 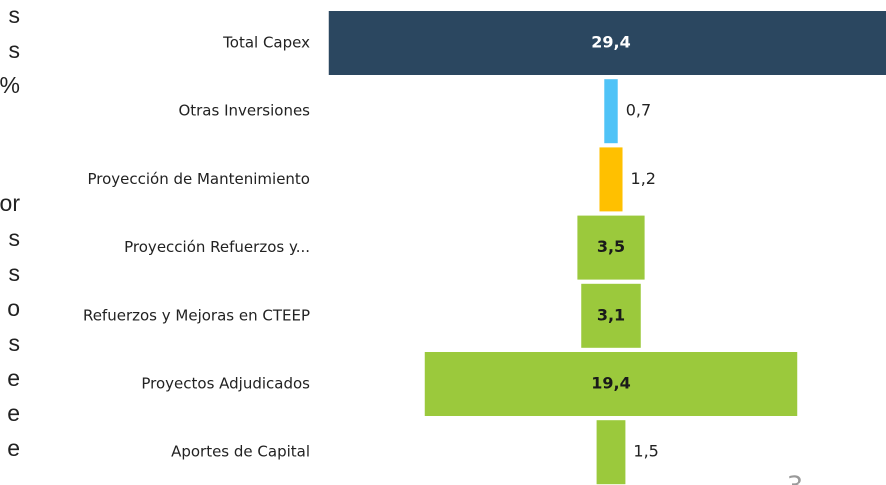 What do you see at coordinates (225, 384) in the screenshot?
I see `category-label: Proyectos Adjudicados` at bounding box center [225, 384].